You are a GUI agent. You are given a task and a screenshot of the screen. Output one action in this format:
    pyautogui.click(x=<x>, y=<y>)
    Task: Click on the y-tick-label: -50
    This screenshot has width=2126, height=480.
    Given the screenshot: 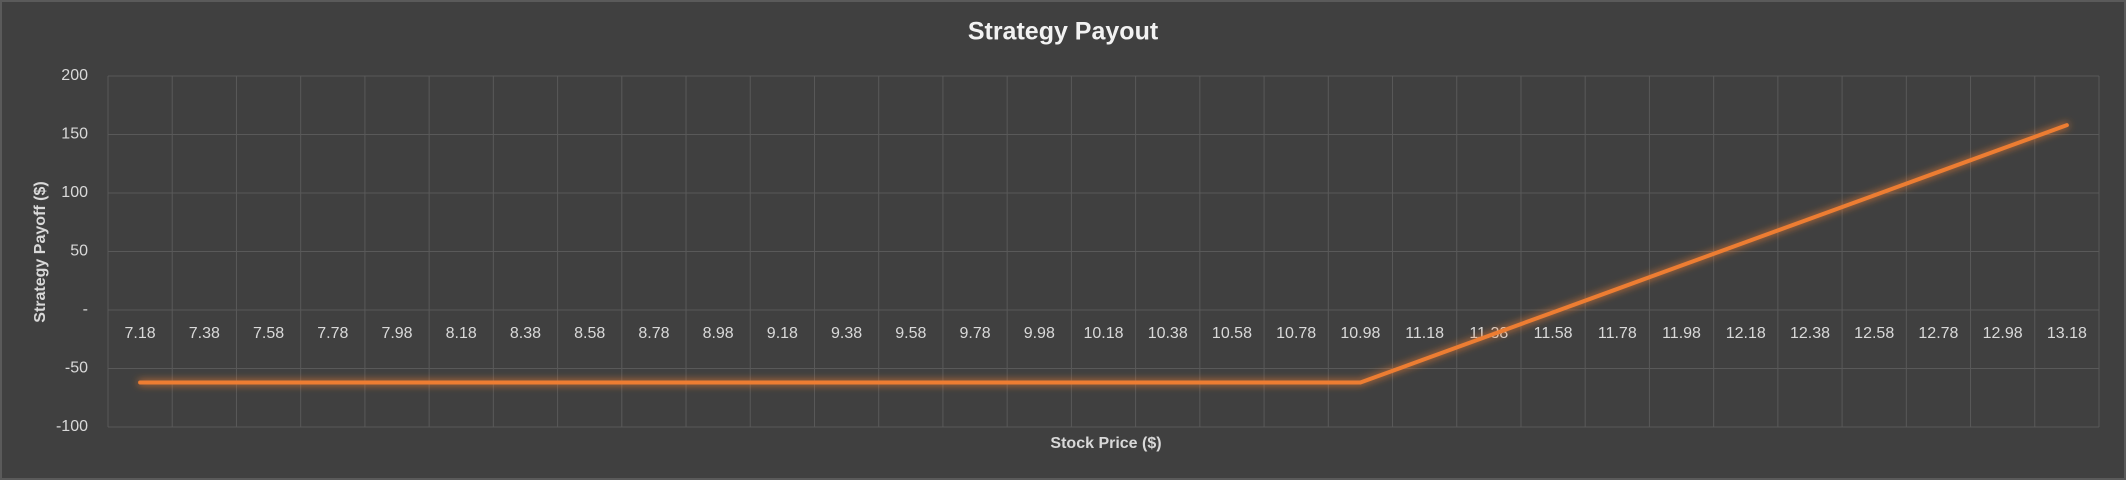 What is the action you would take?
    pyautogui.click(x=76, y=368)
    